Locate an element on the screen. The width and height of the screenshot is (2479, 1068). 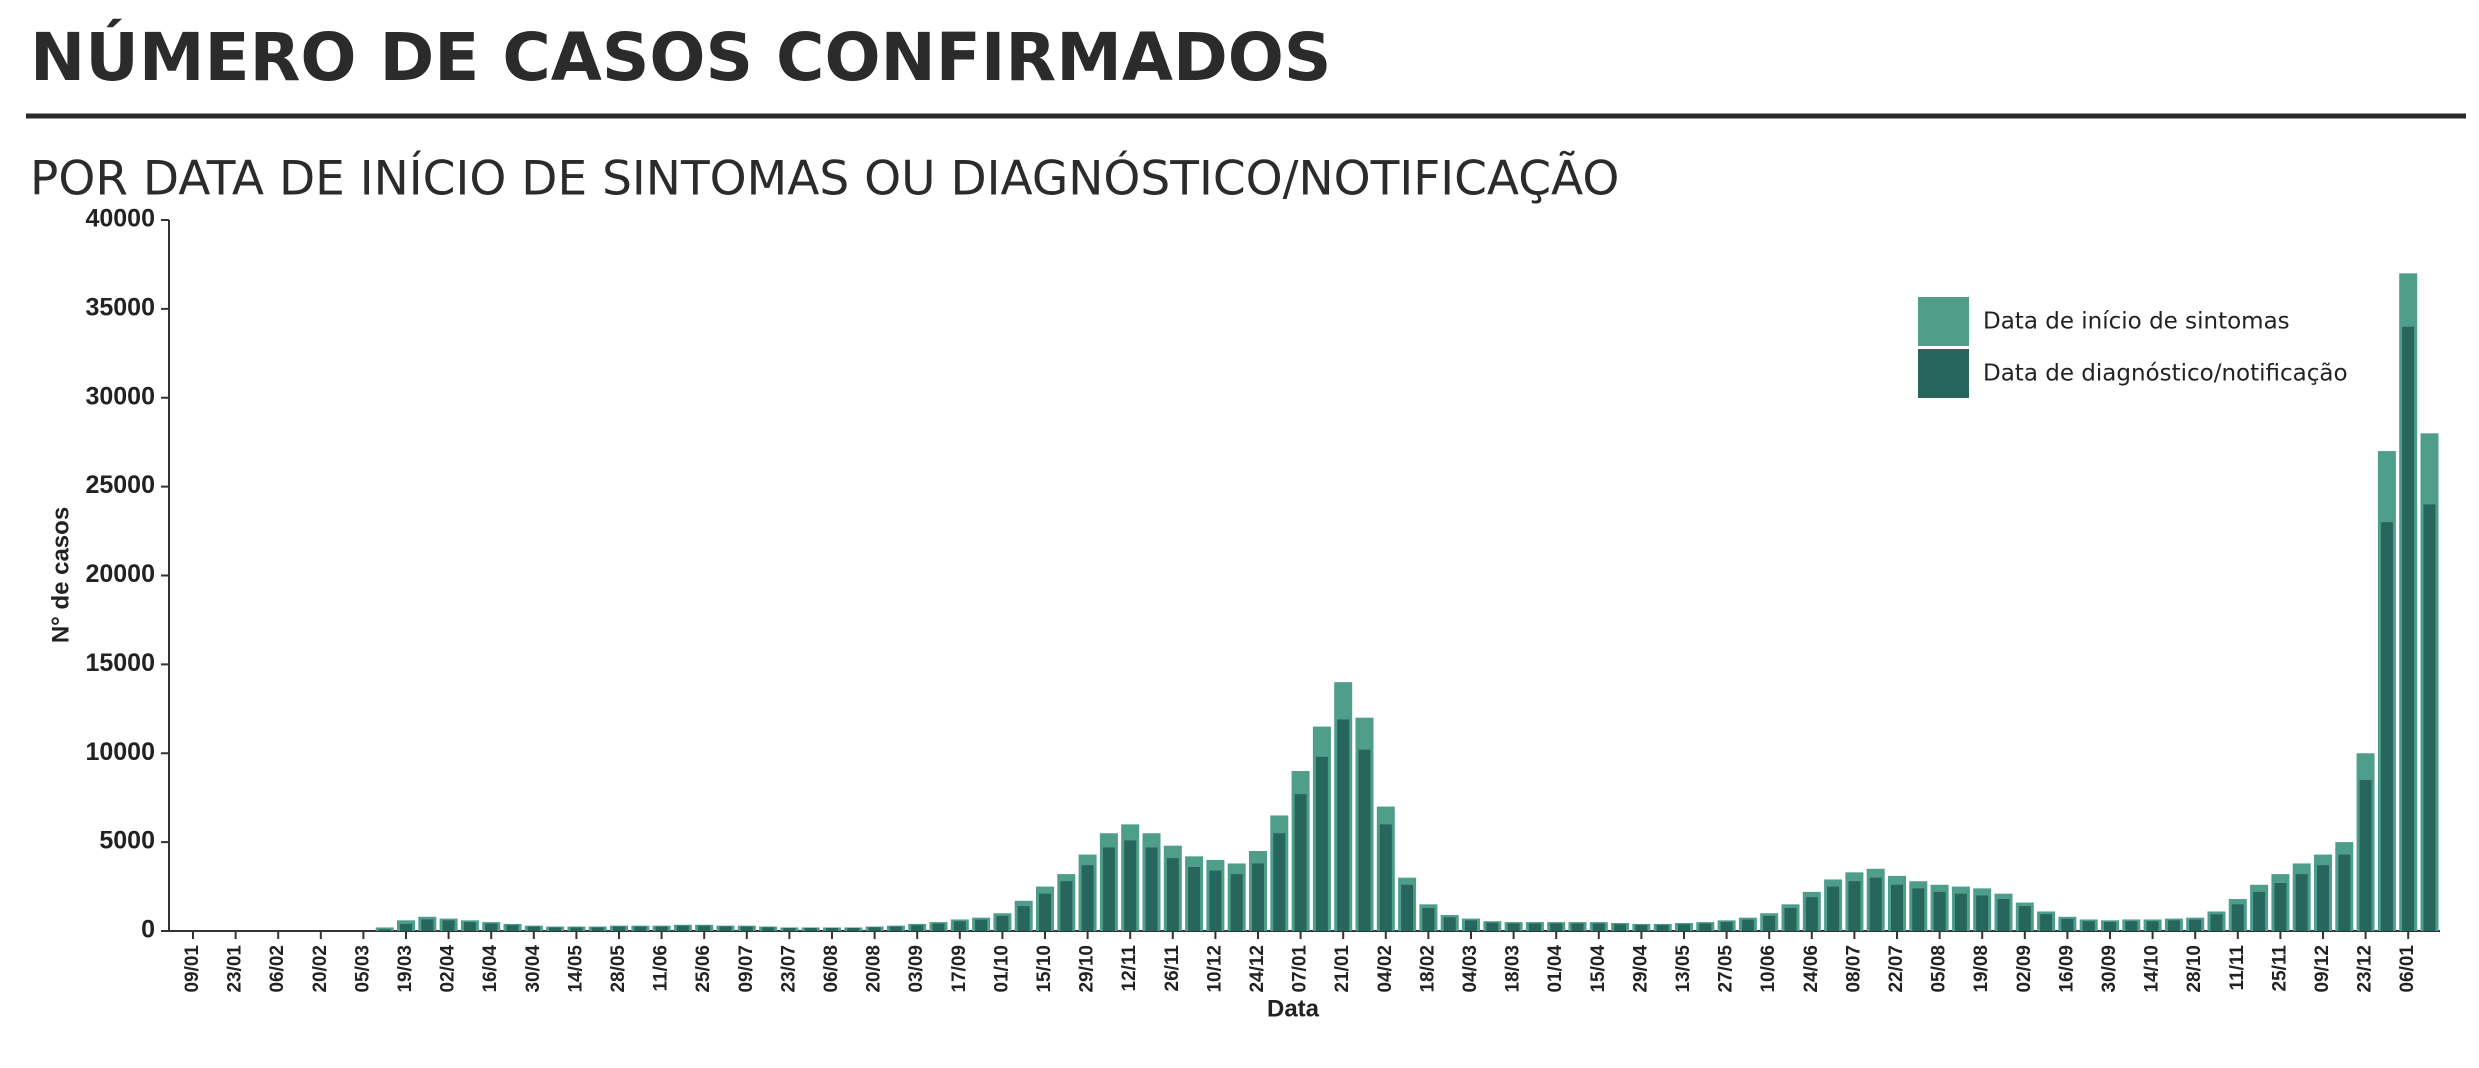
x-tick-label: 10/12 is located at coordinates (1214, 969).